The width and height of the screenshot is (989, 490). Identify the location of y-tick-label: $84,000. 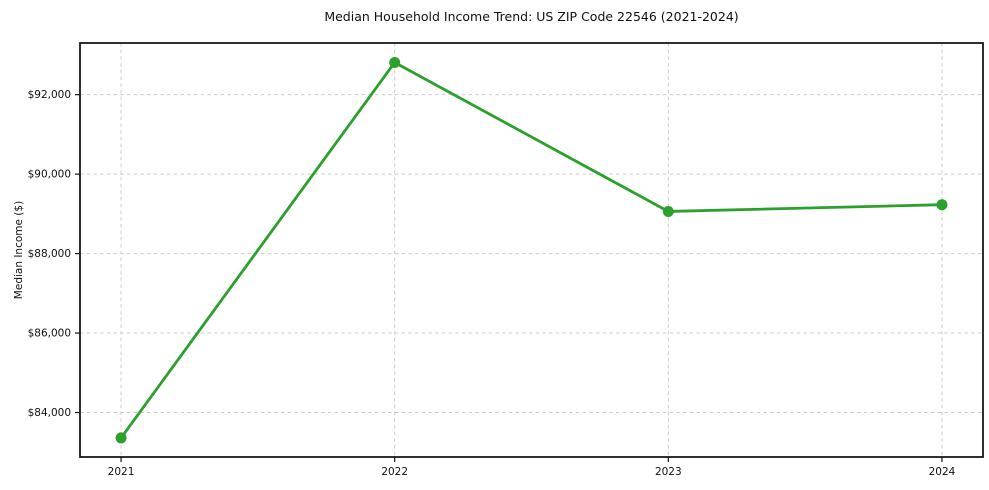
(49, 413).